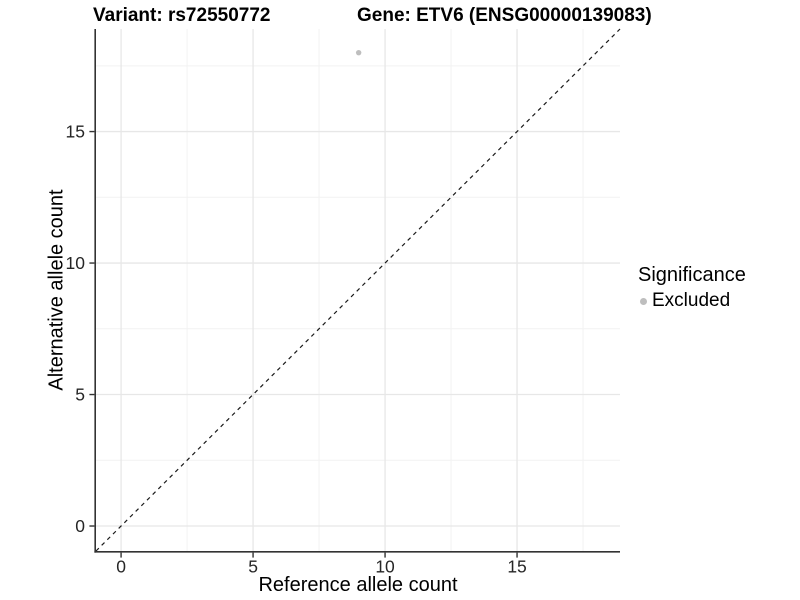 The height and width of the screenshot is (600, 800). What do you see at coordinates (358, 585) in the screenshot?
I see `x-axis-title: Reference allele count` at bounding box center [358, 585].